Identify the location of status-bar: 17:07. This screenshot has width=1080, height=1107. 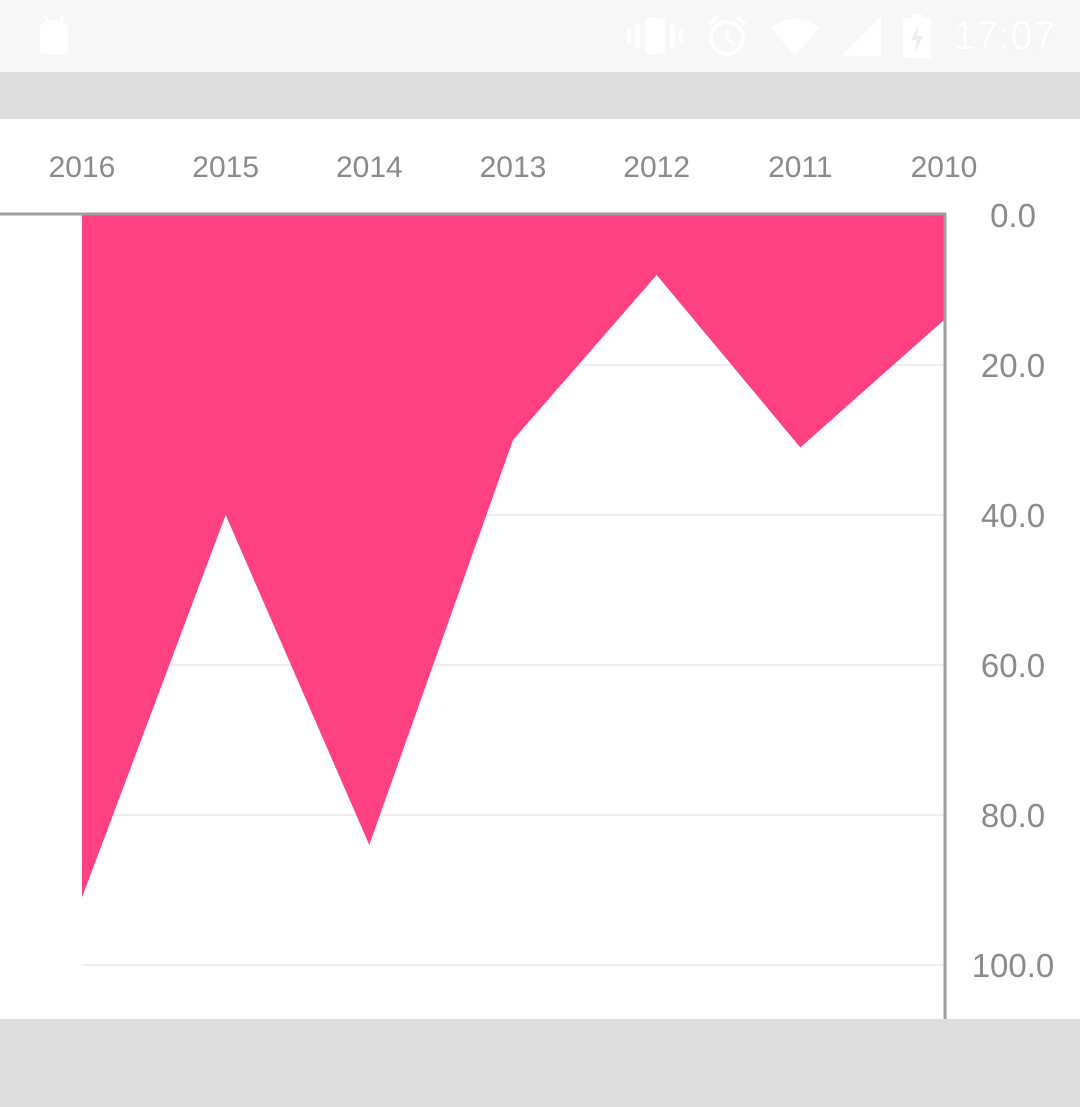
(540, 36).